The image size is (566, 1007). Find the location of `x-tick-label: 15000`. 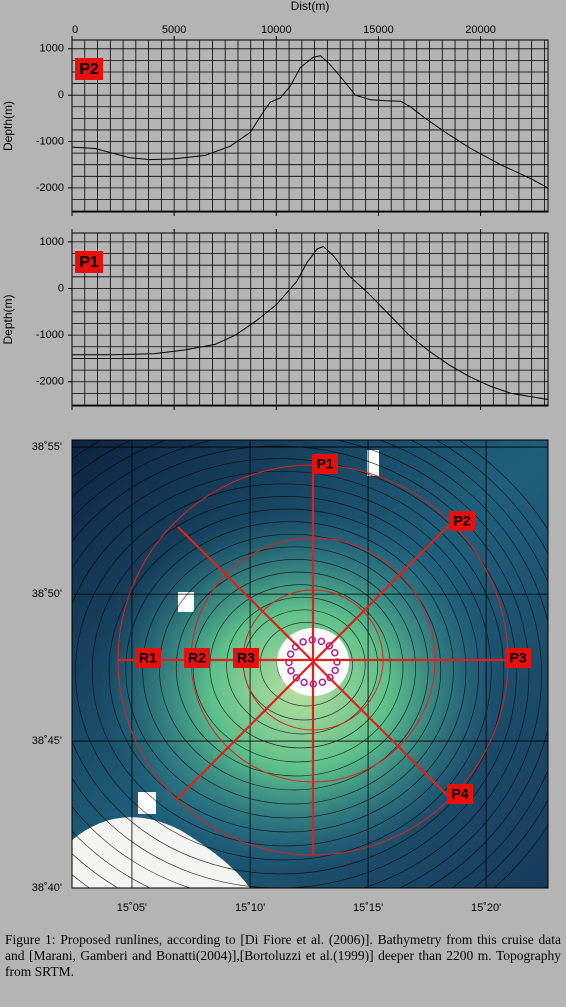

x-tick-label: 15000 is located at coordinates (378, 30).